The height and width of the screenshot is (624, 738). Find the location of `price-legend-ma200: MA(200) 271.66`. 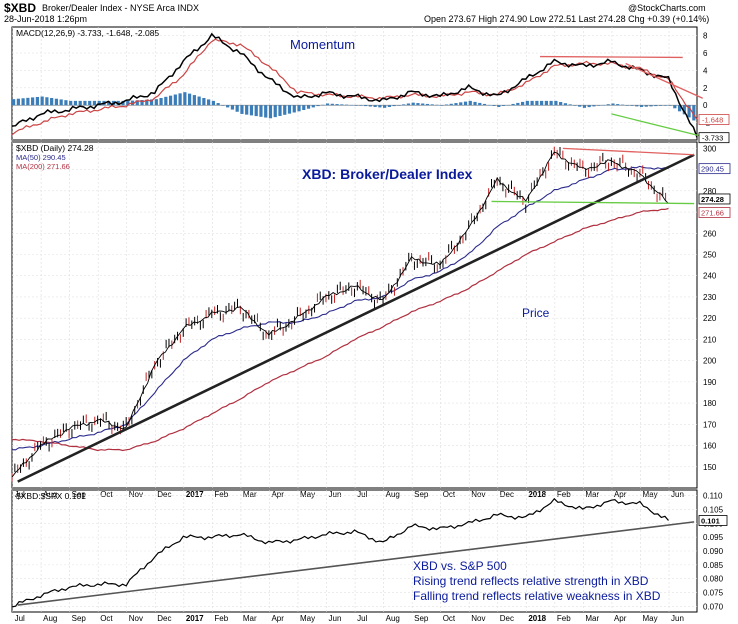

price-legend-ma200: MA(200) 271.66 is located at coordinates (43, 166).